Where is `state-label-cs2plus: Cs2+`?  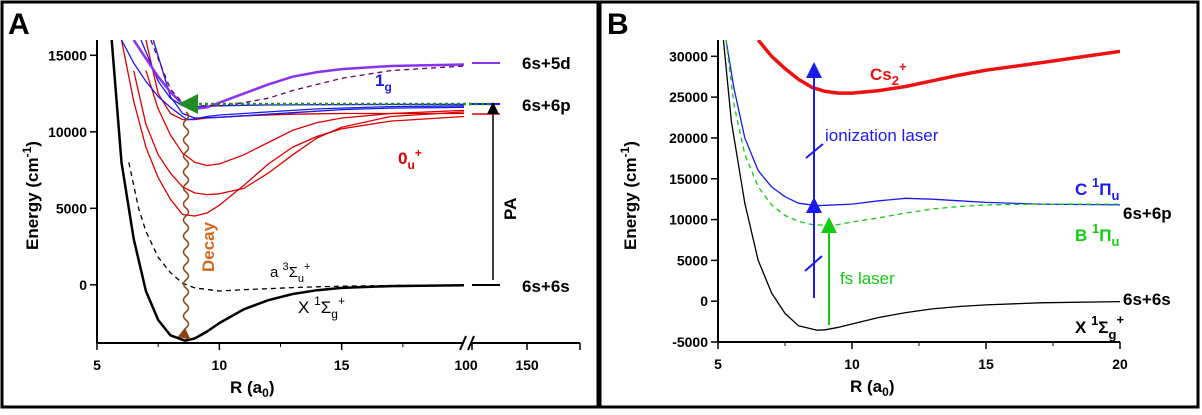 state-label-cs2plus: Cs2+ is located at coordinates (888, 73).